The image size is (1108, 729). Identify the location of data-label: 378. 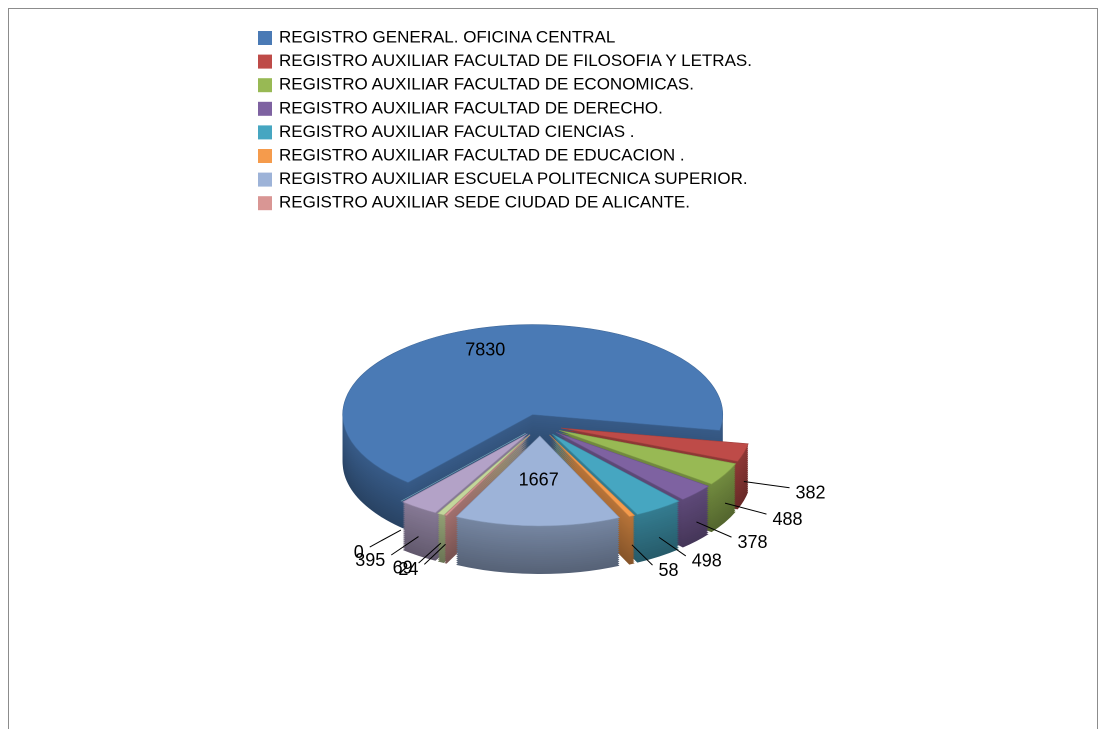
(752, 542).